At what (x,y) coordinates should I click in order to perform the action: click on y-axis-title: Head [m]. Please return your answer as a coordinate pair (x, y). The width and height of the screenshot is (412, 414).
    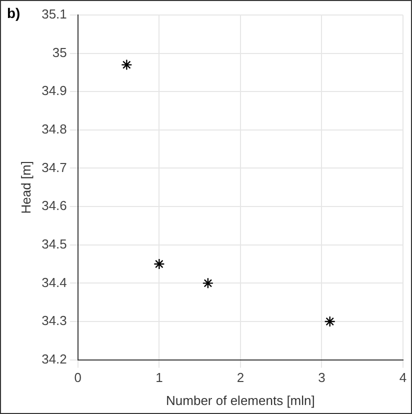
    Looking at the image, I should click on (26, 187).